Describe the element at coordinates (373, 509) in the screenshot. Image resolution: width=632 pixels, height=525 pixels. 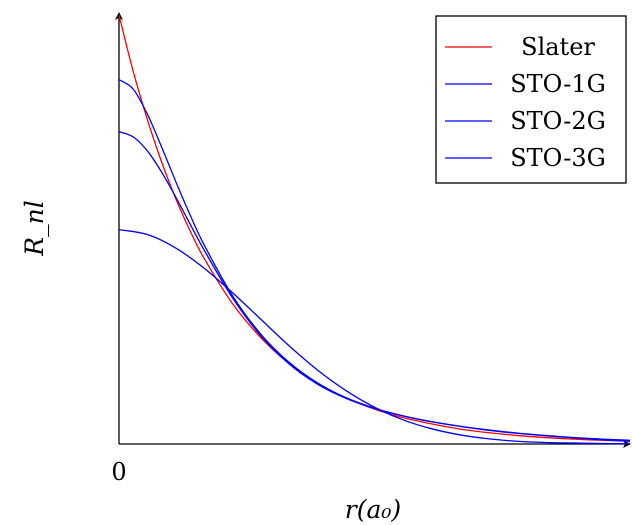
I see `x-axis-title: r(a₀)` at that location.